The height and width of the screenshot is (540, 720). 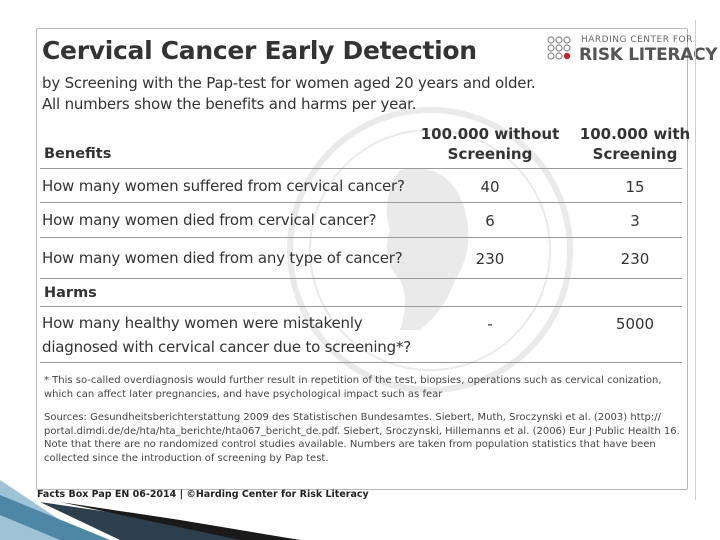 What do you see at coordinates (490, 154) in the screenshot?
I see `column-header-without-line-2: Screening` at bounding box center [490, 154].